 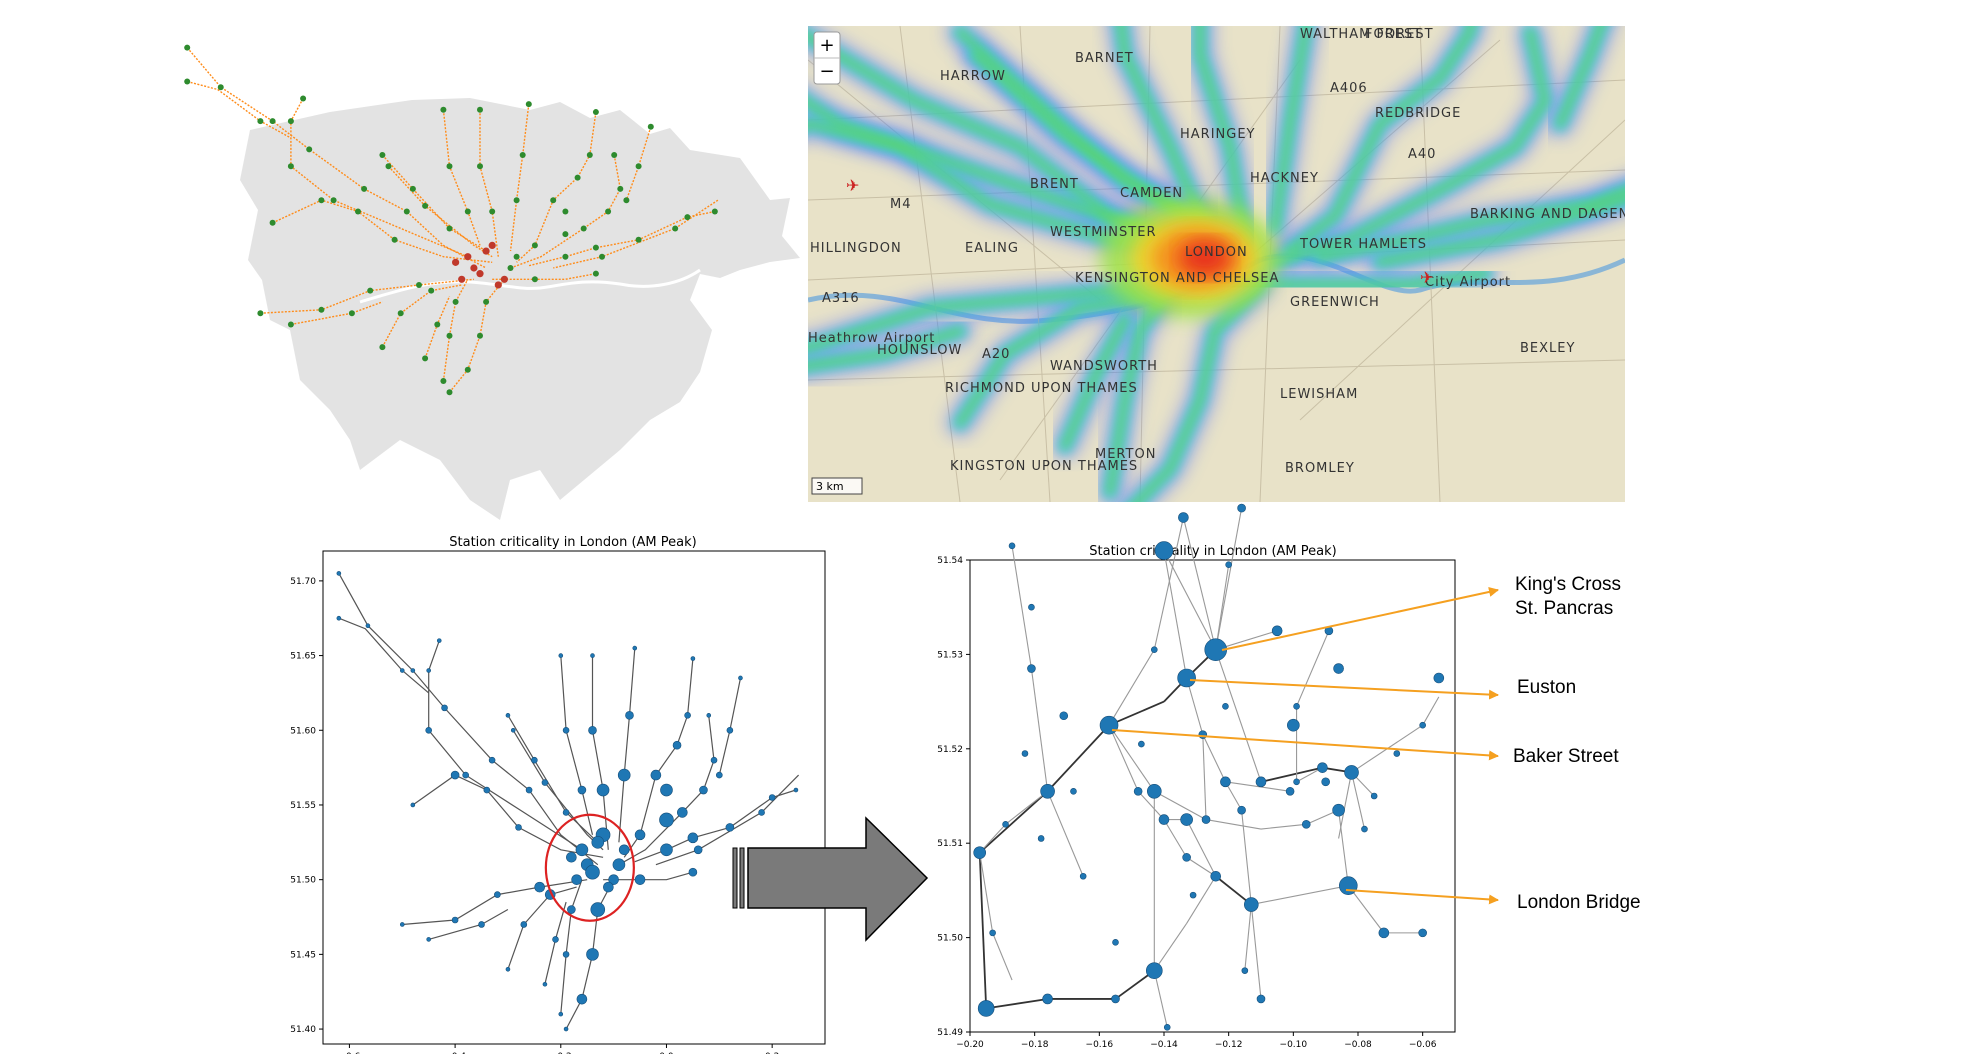 I want to click on place-label: HILLINGDON, so click(x=856, y=248).